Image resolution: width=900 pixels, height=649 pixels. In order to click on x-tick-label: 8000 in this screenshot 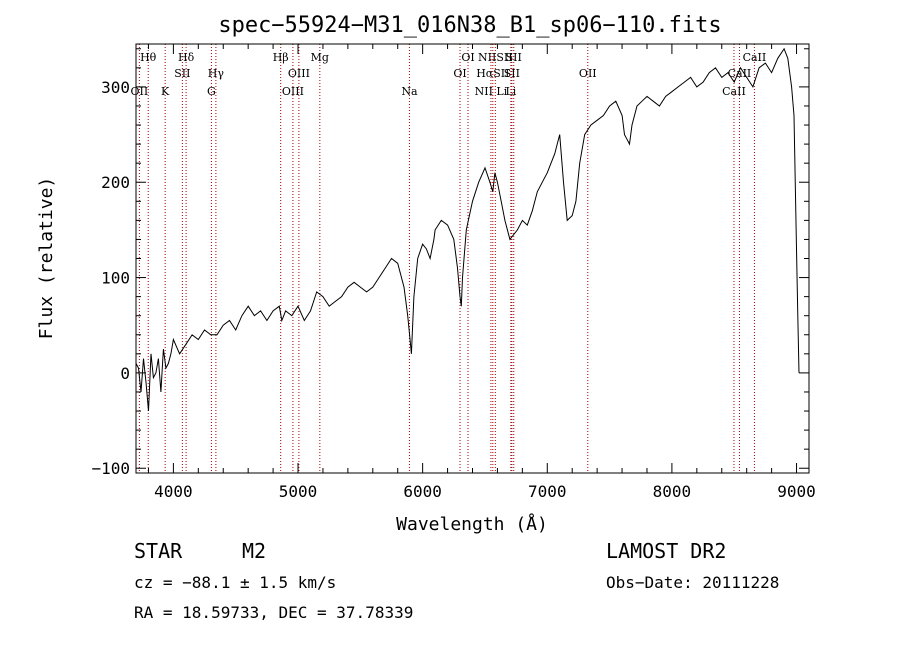, I will do `click(672, 491)`.